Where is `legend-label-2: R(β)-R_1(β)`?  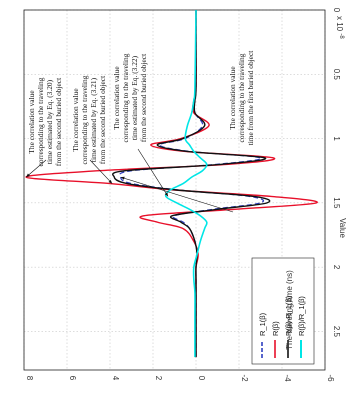 legend-label-2: R(β)-R_1(β) is located at coordinates (288, 315).